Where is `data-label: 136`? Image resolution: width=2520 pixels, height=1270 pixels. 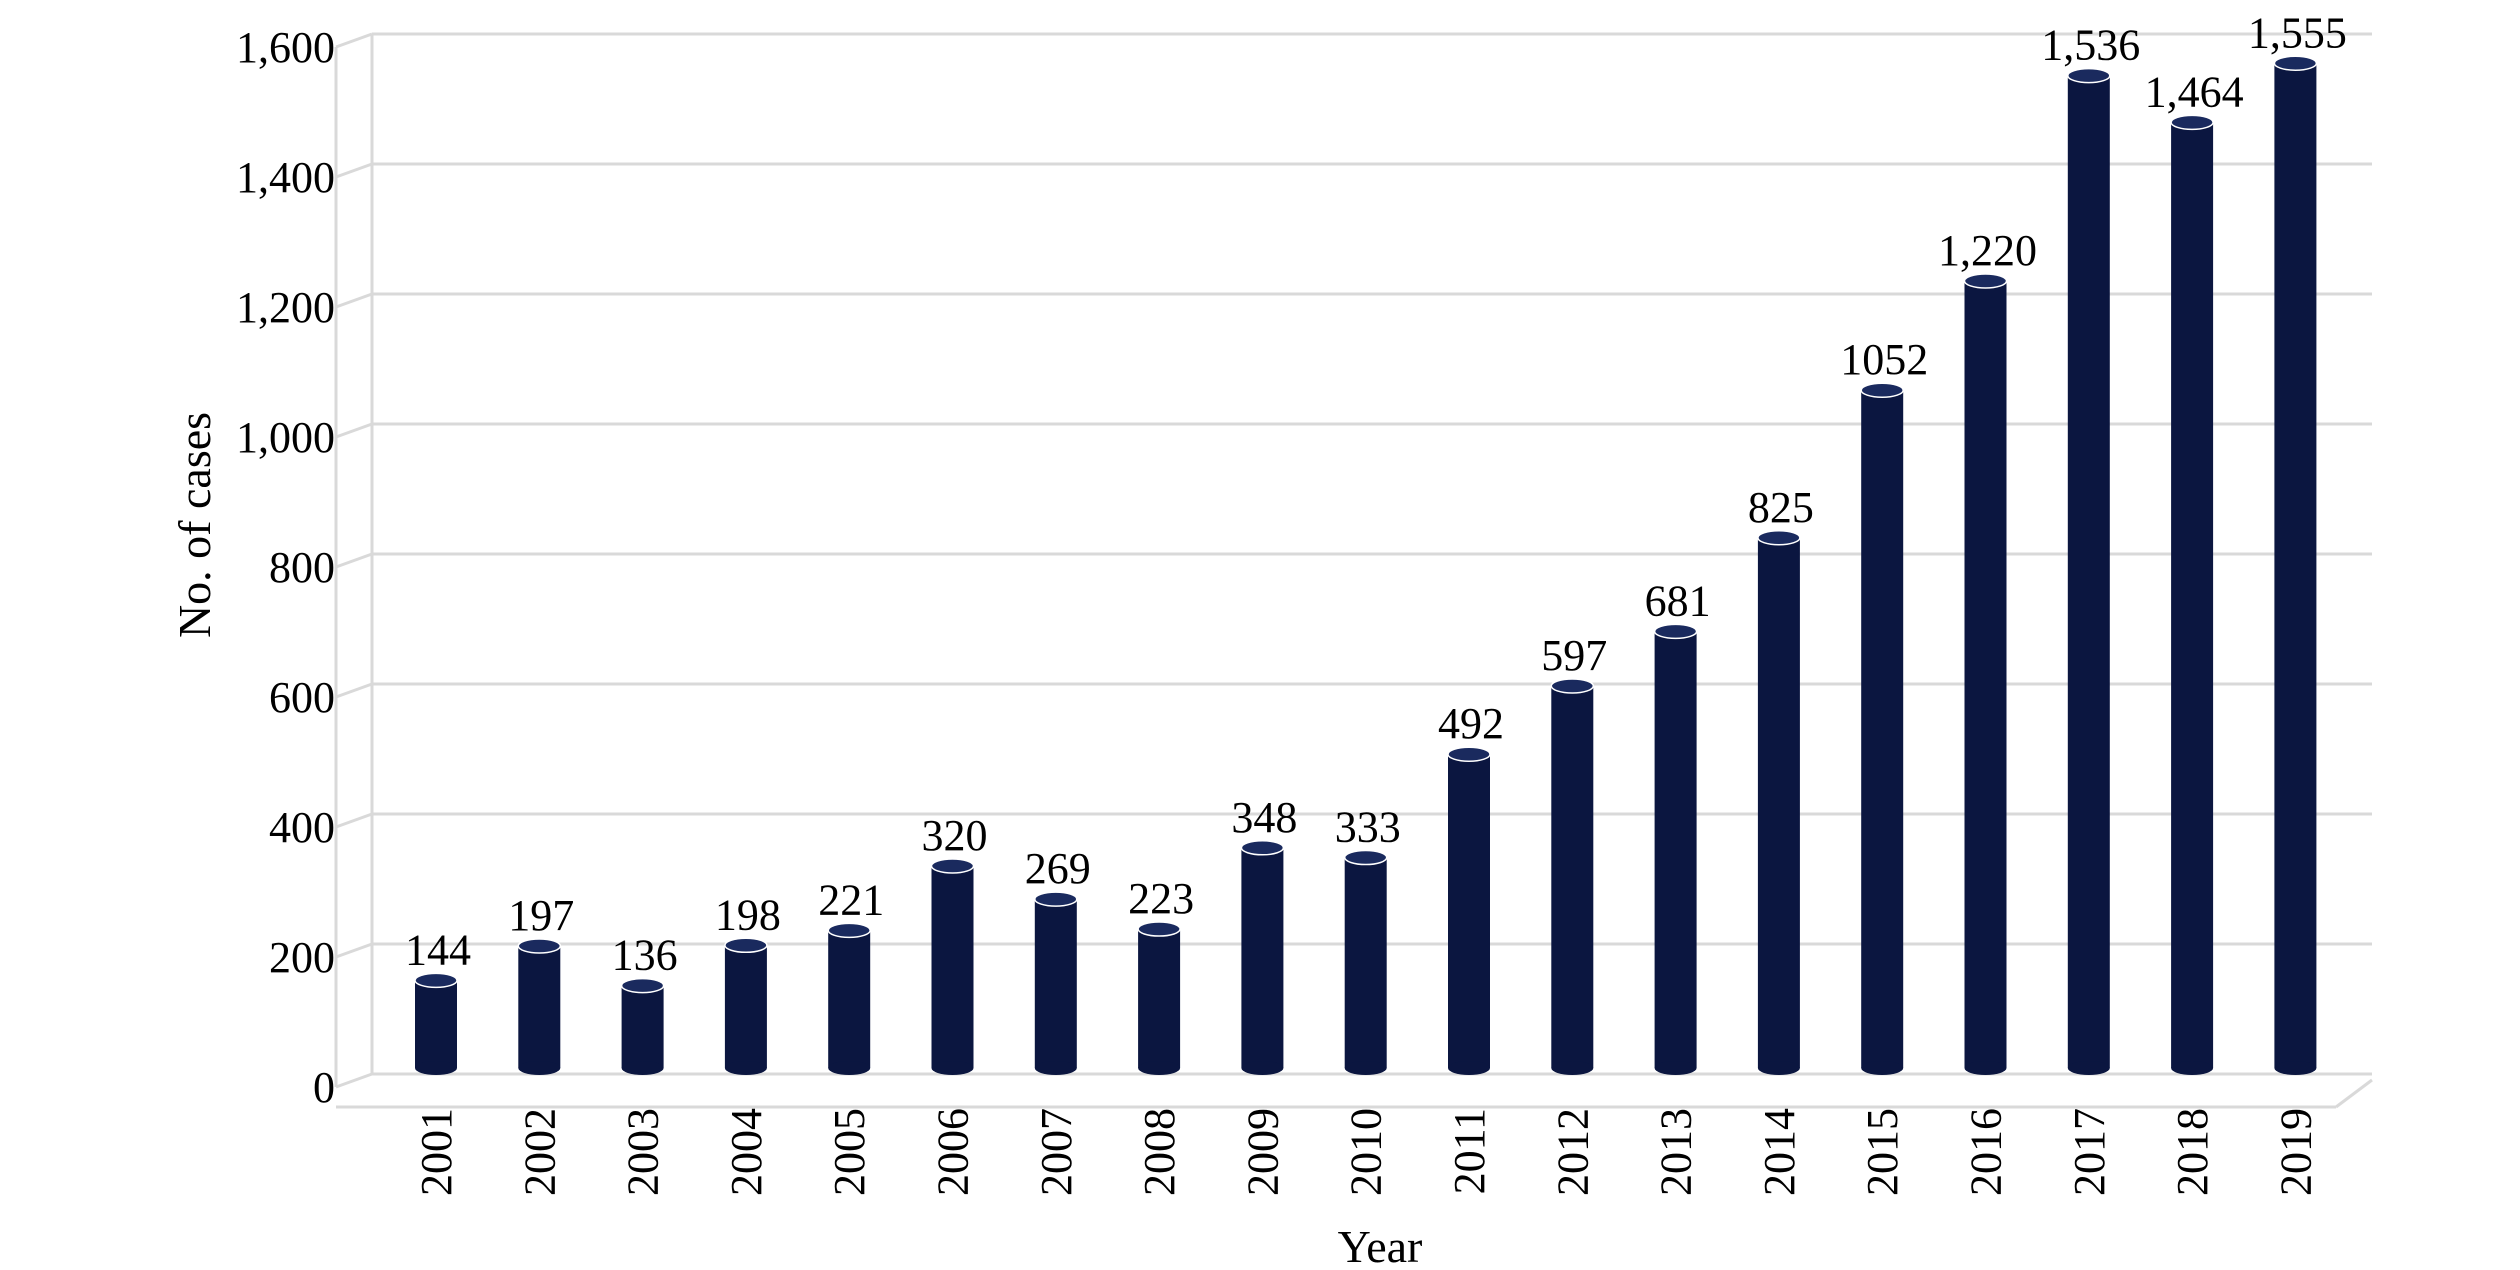
data-label: 136 is located at coordinates (645, 955).